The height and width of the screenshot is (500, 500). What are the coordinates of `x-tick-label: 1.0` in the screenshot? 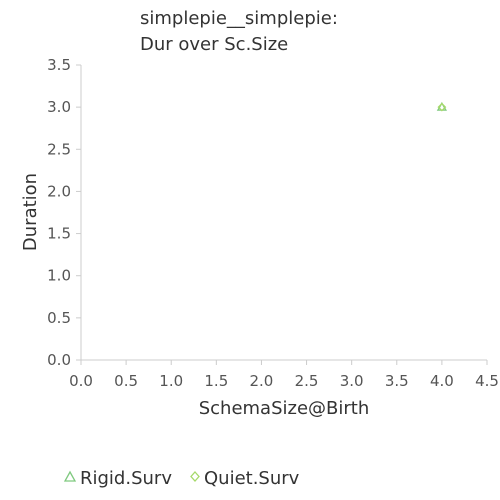 It's located at (171, 381).